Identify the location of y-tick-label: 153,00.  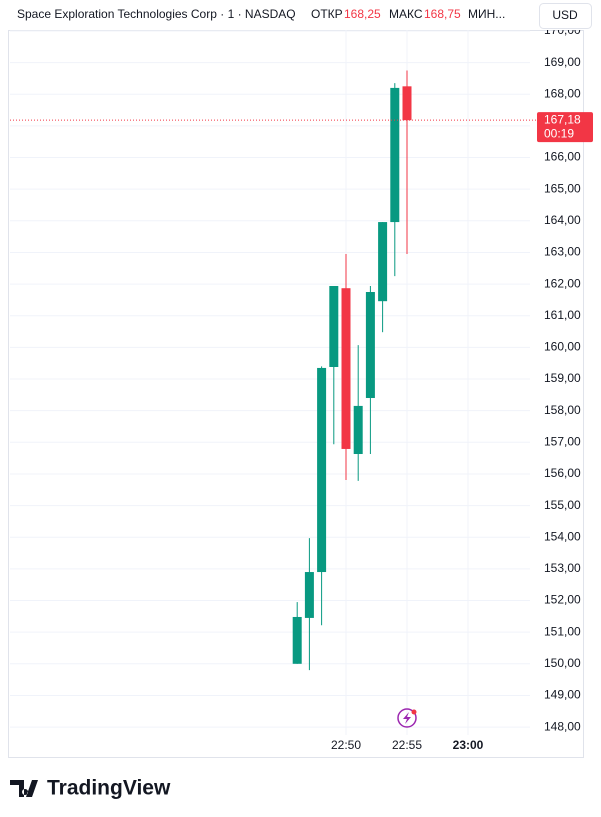
(562, 568).